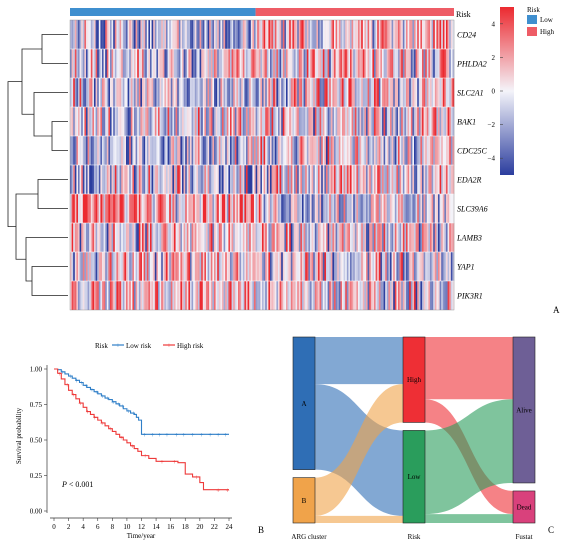 This screenshot has width=566, height=549. Describe the element at coordinates (77, 484) in the screenshot. I see `p-value: P < 0.001` at that location.